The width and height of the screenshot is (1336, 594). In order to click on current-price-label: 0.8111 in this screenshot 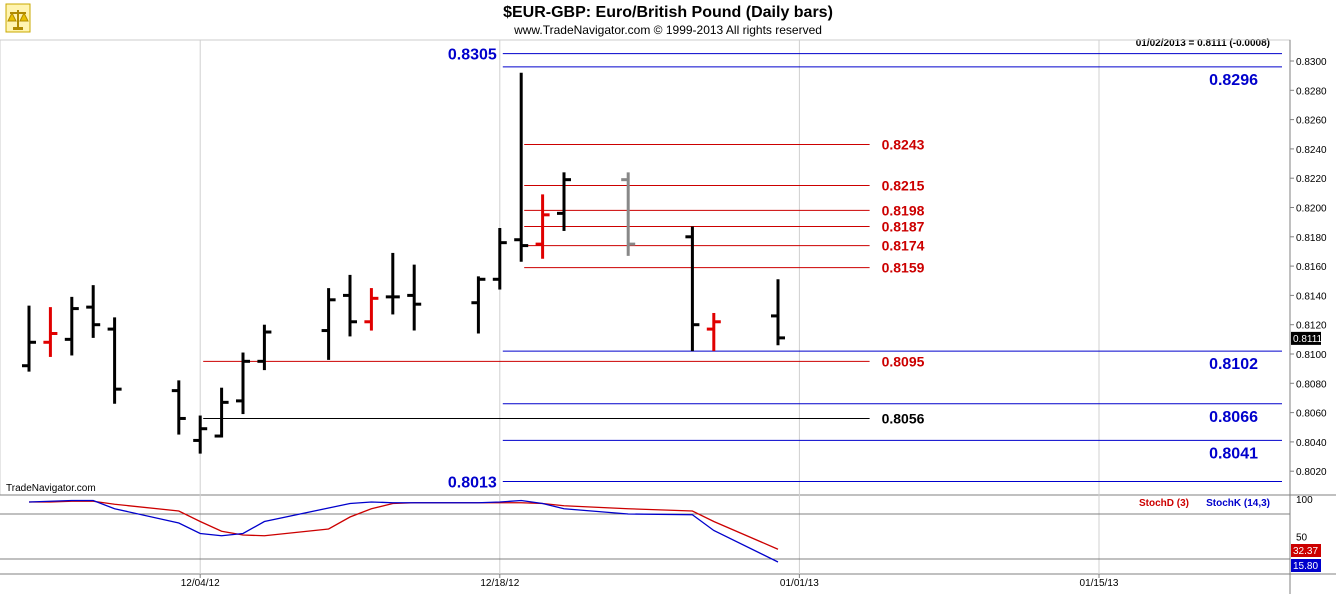, I will do `click(1308, 339)`.